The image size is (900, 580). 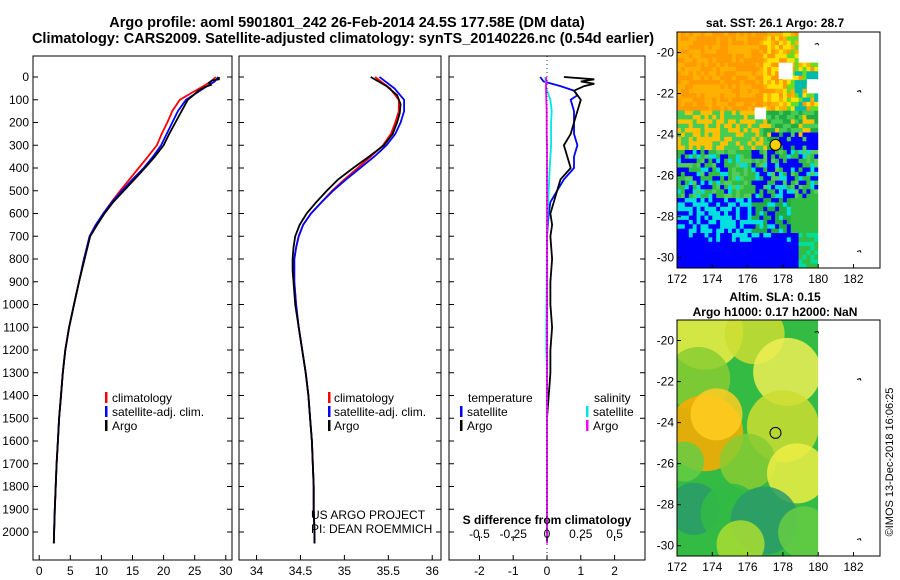 I want to click on legend-entry: satellite, so click(x=613, y=412).